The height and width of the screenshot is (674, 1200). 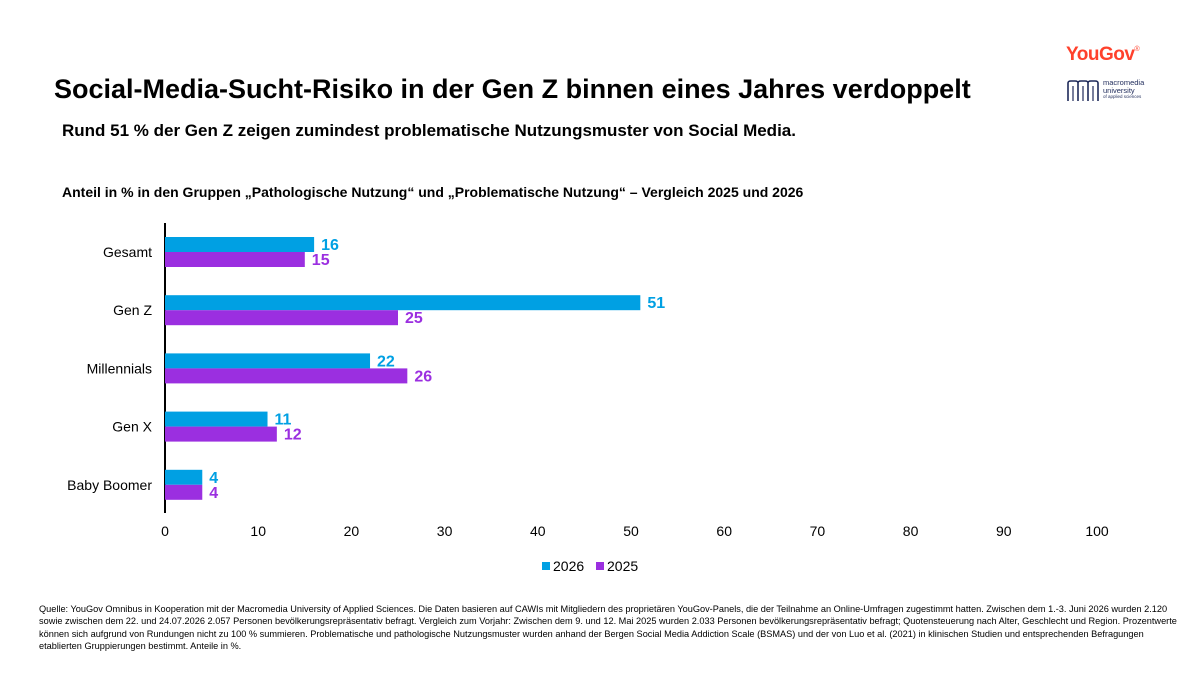 What do you see at coordinates (1004, 531) in the screenshot?
I see `x-tick-label: 90` at bounding box center [1004, 531].